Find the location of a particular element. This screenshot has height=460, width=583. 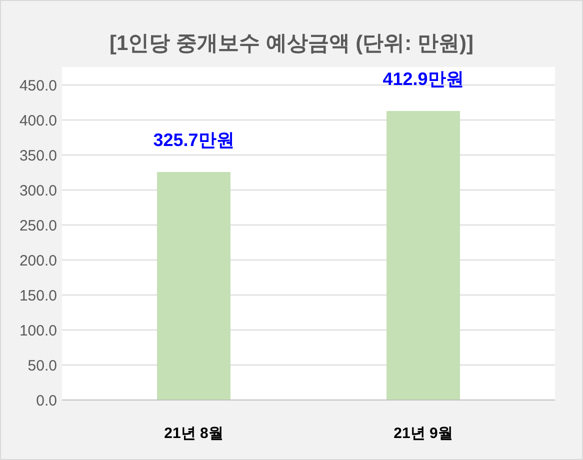

data-label: 325.7만원 is located at coordinates (193, 140).